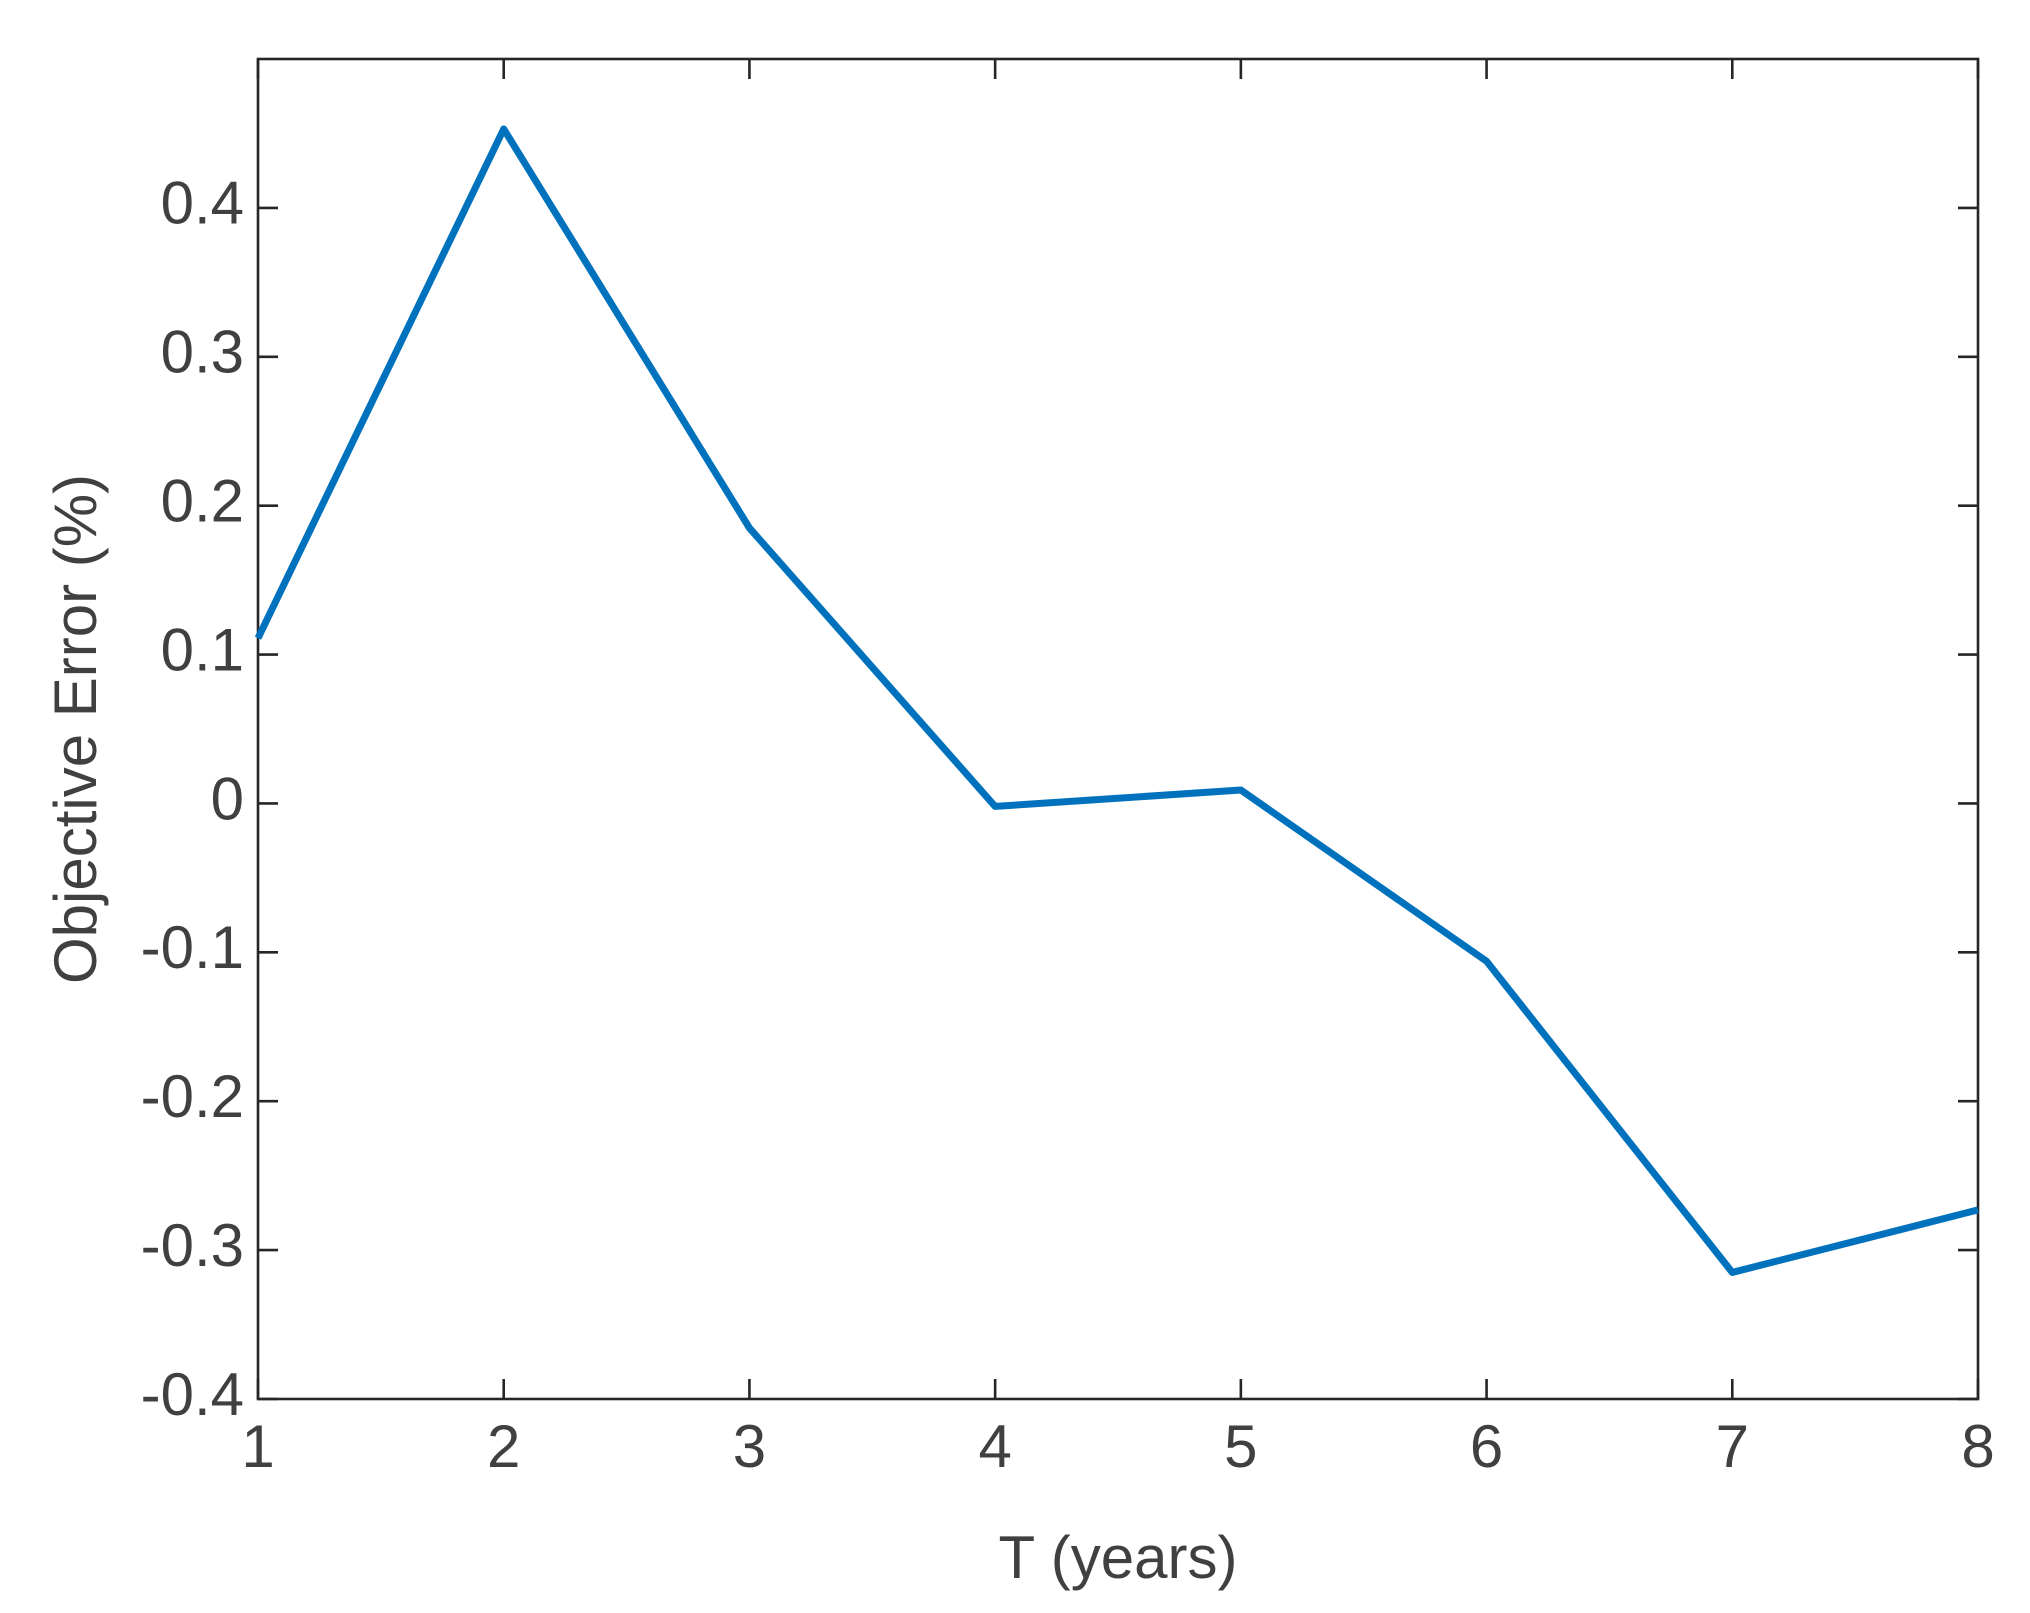 This screenshot has height=1613, width=2030. What do you see at coordinates (503, 1446) in the screenshot?
I see `x-tick-label: 2` at bounding box center [503, 1446].